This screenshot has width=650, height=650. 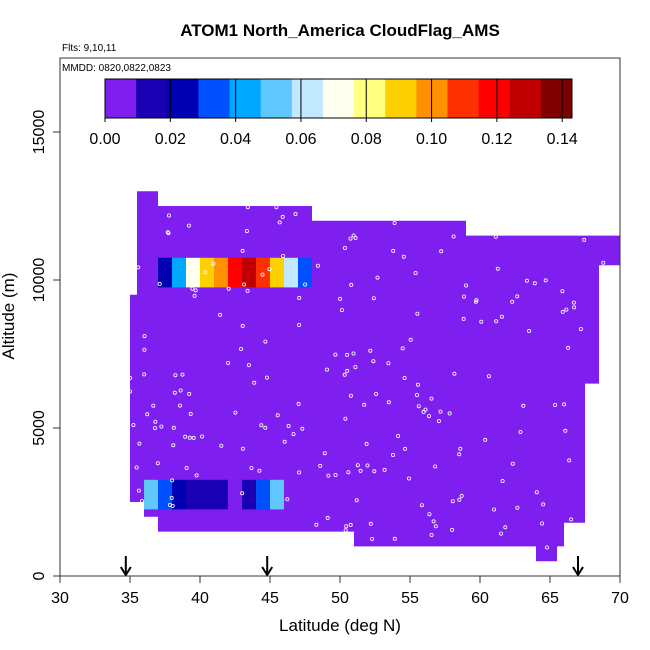 I want to click on y-tick-label: 15000, so click(x=39, y=132).